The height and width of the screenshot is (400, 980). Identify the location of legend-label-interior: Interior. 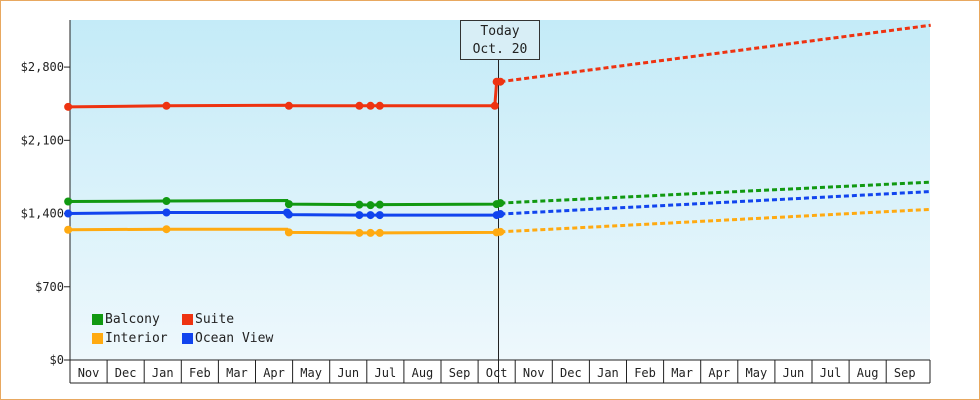
(136, 338).